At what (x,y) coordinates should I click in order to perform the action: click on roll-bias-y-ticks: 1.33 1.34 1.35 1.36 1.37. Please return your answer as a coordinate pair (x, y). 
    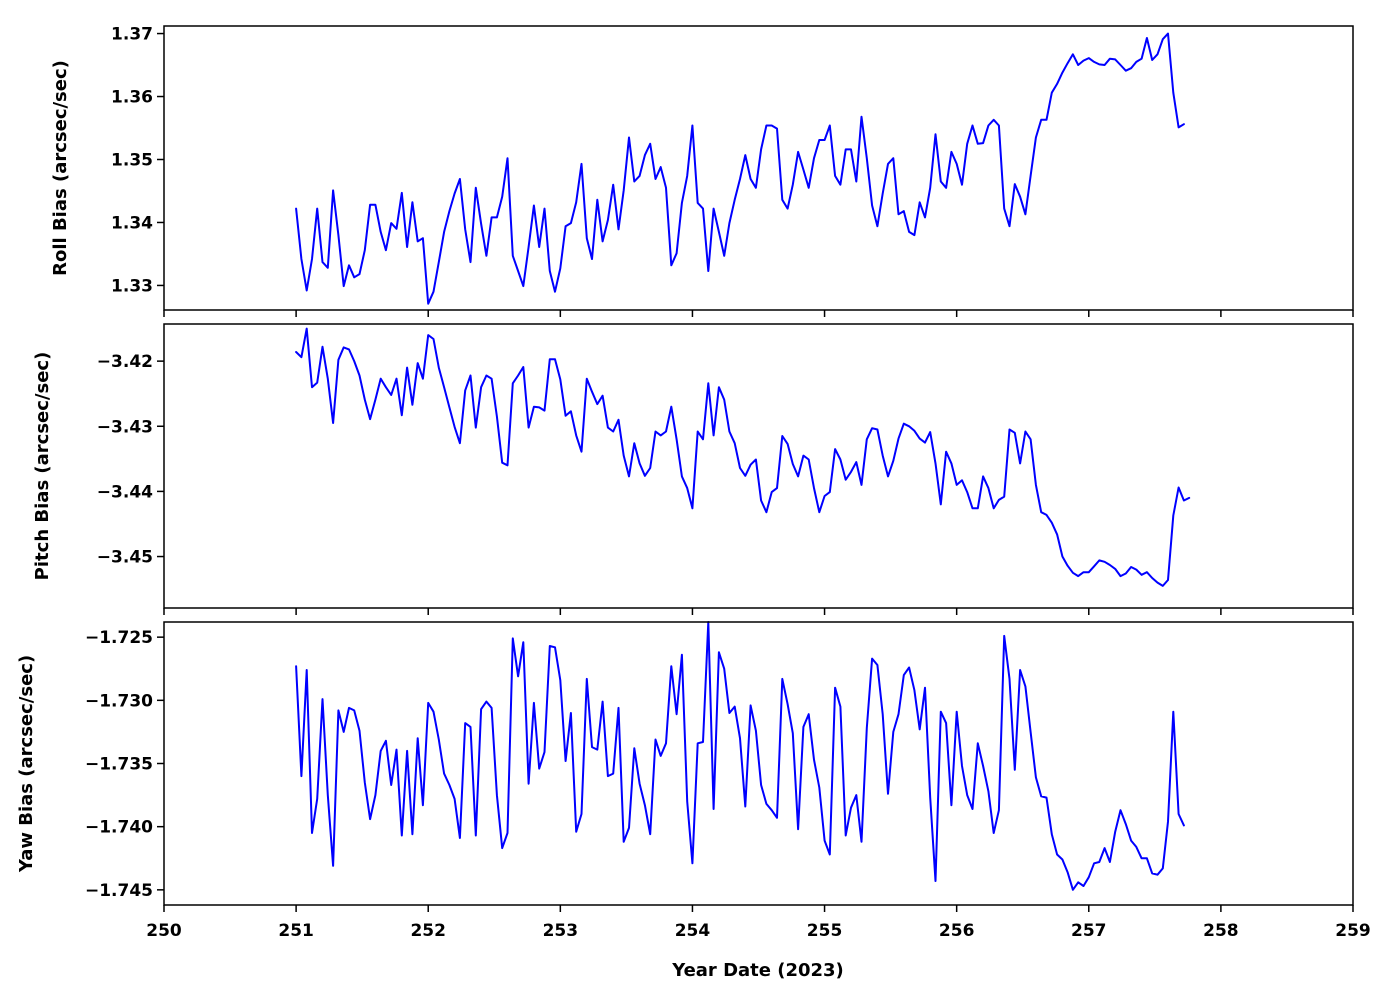
    Looking at the image, I should click on (137, 160).